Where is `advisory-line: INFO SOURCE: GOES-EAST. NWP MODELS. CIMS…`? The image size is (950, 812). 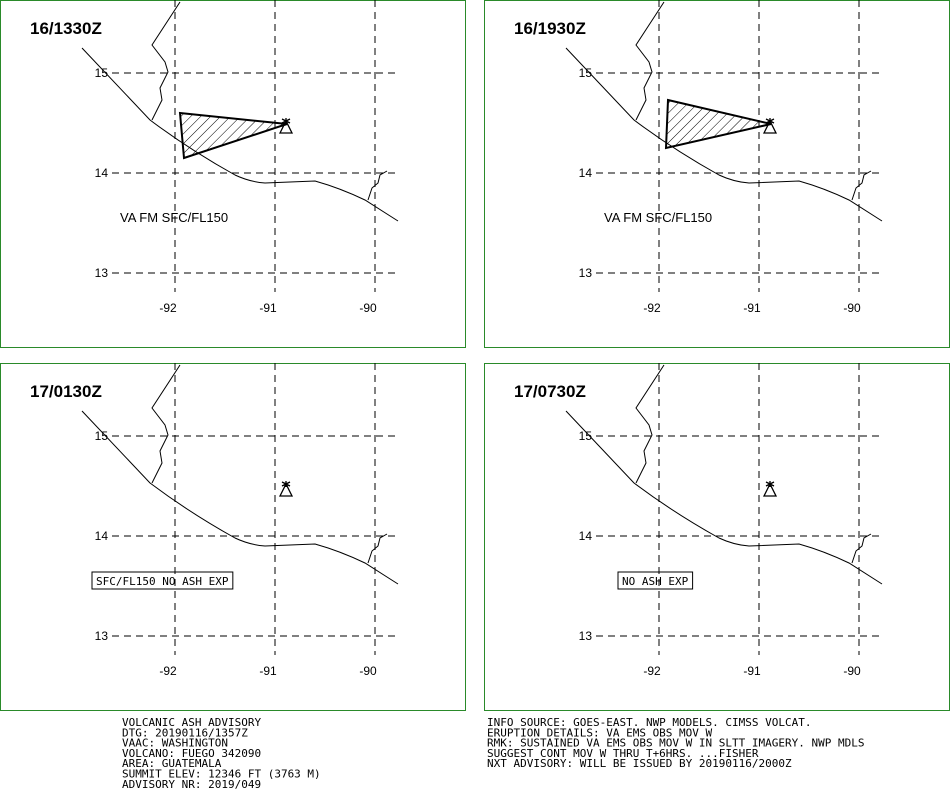
advisory-line: INFO SOURCE: GOES-EAST. NWP MODELS. CIMS… is located at coordinates (649, 722).